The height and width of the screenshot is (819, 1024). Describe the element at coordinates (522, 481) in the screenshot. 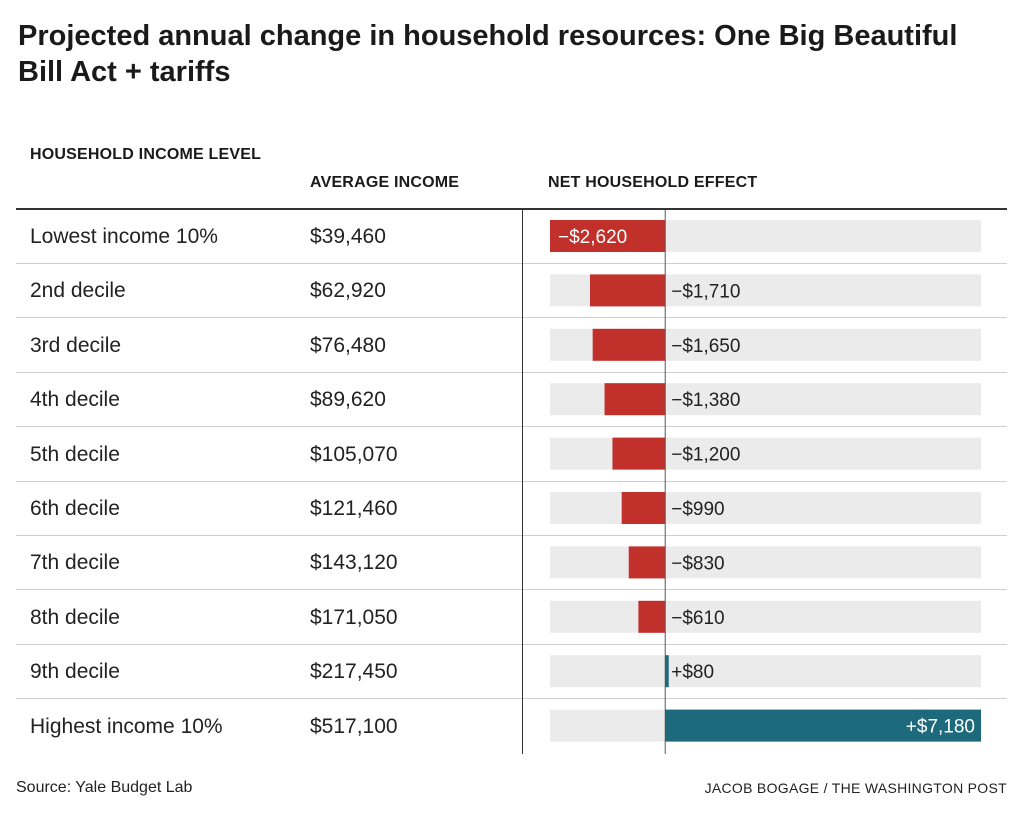

I see `column-divider` at that location.